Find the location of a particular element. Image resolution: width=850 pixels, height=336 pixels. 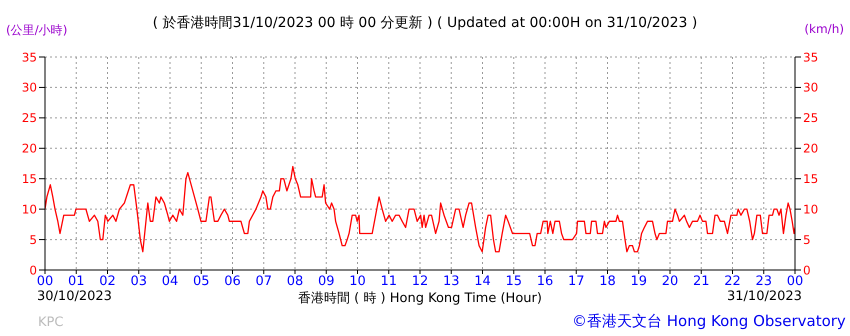

x-tick-label: 01 is located at coordinates (76, 282).